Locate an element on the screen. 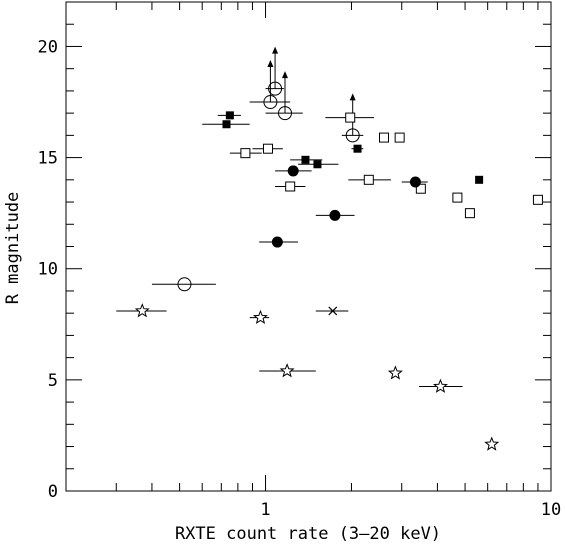  y-tick-label: 20 is located at coordinates (48, 47).